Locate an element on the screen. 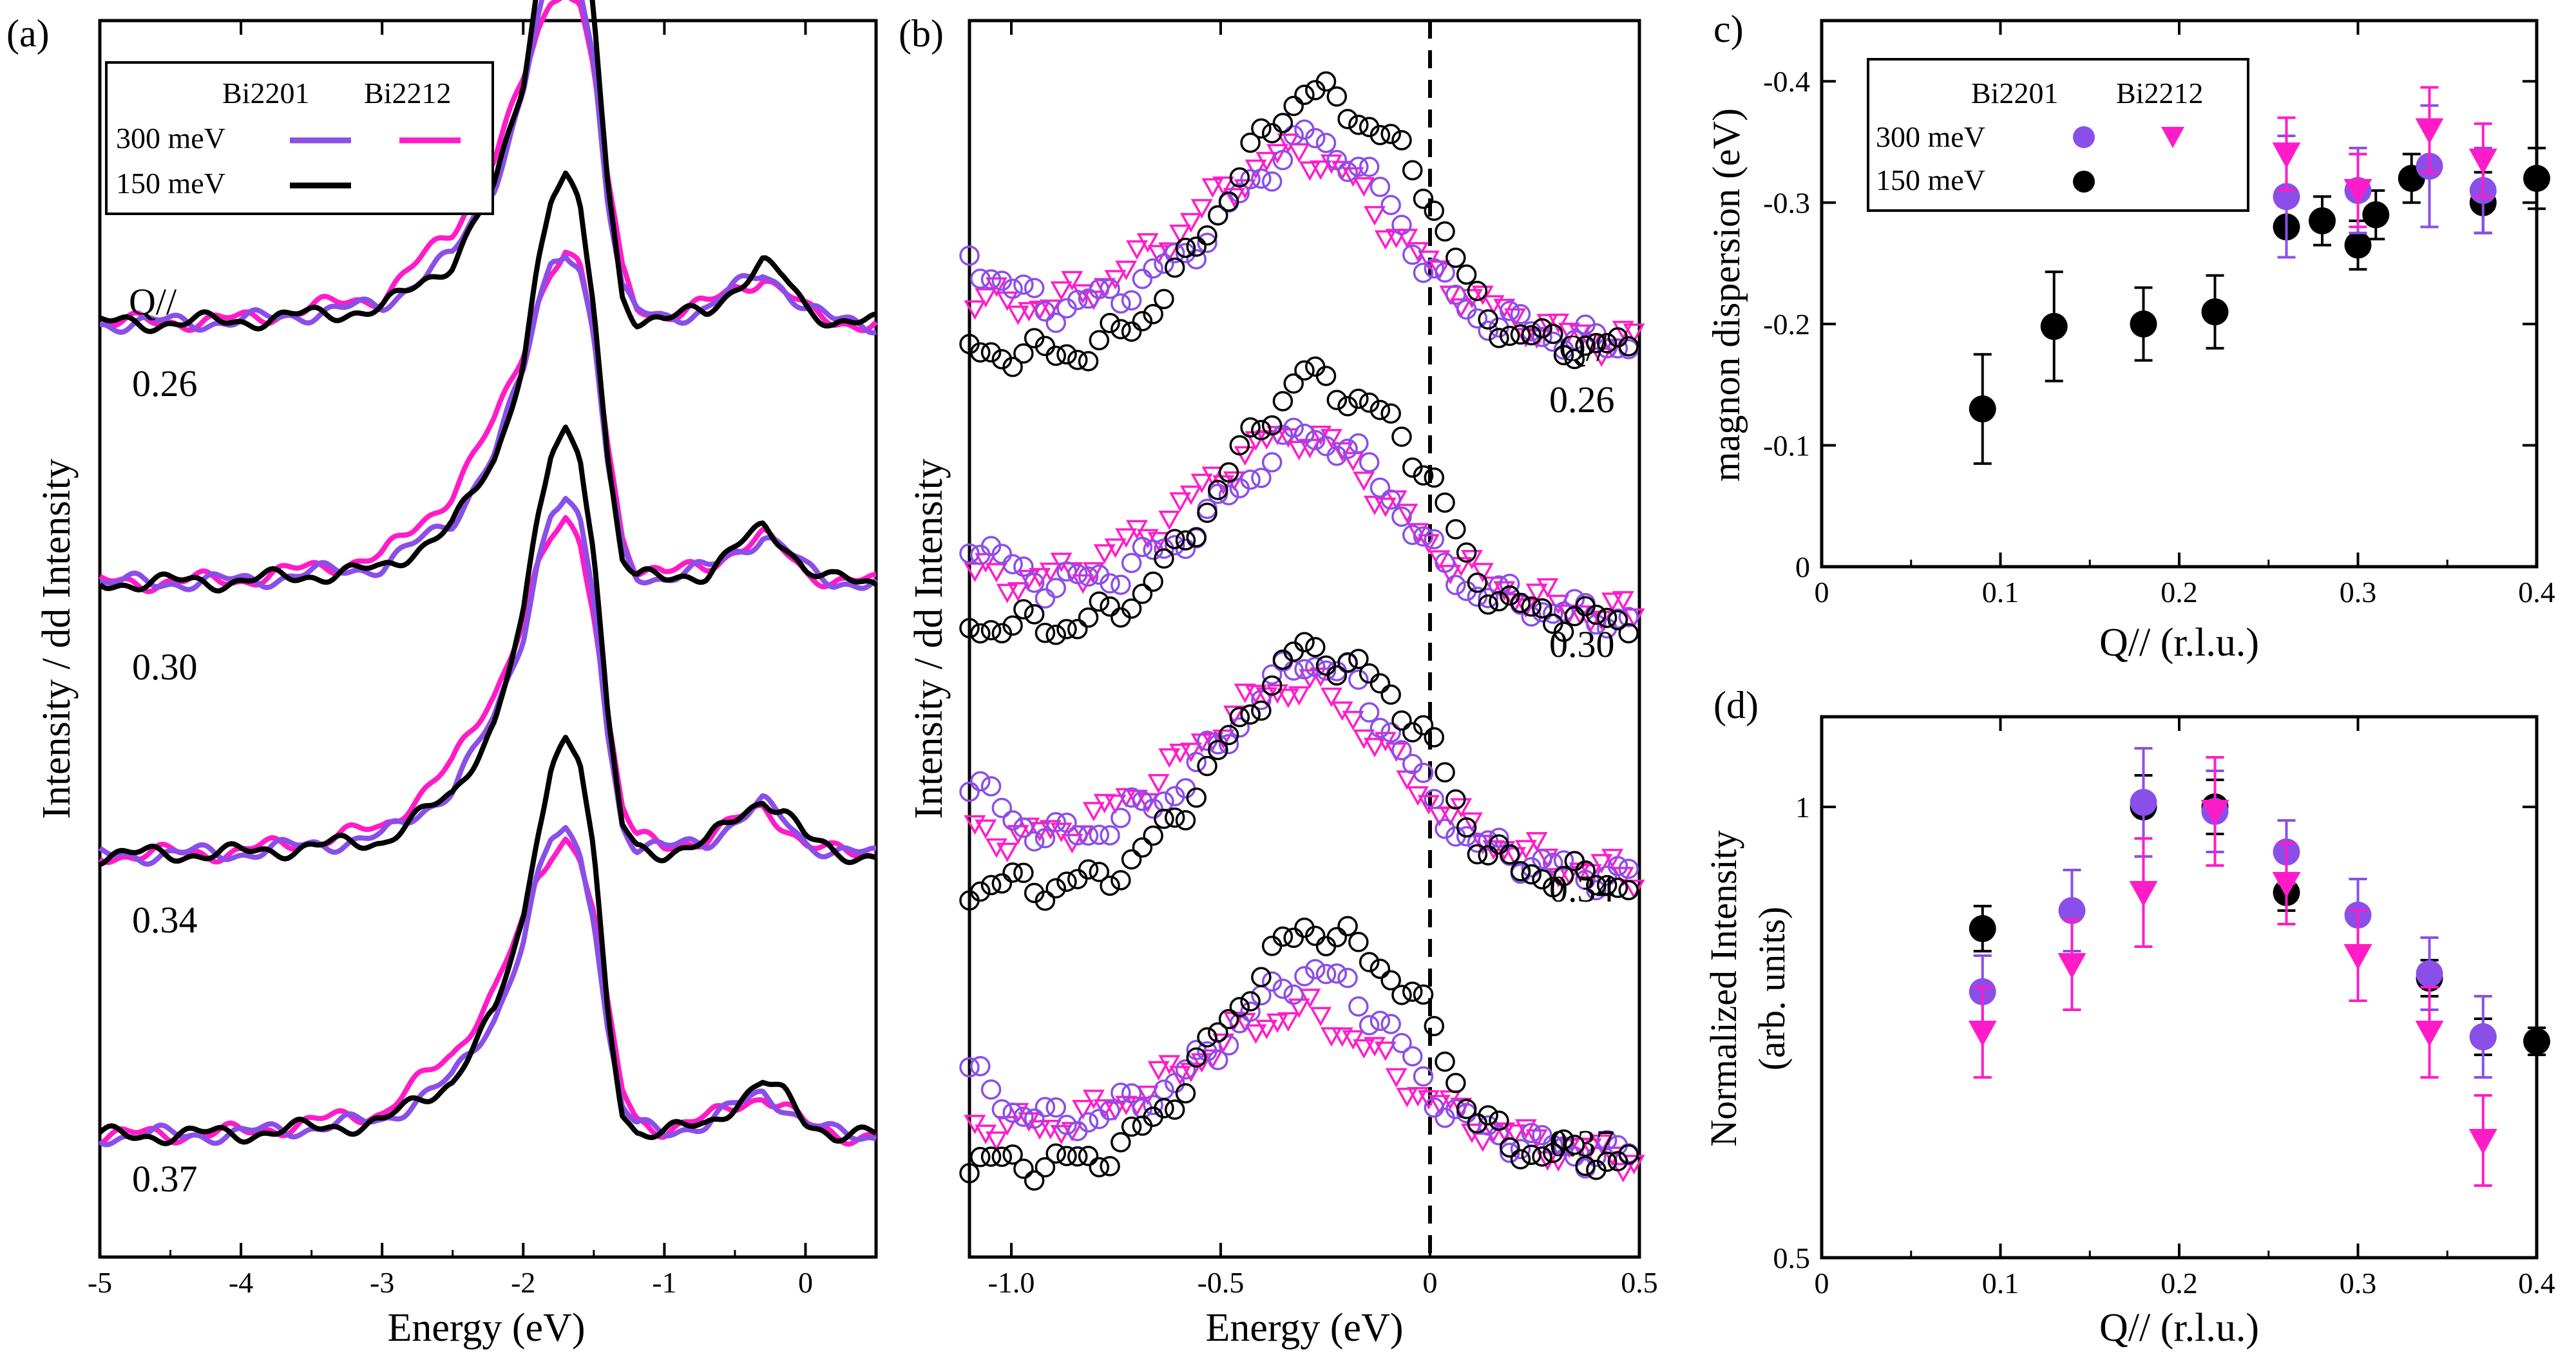 The width and height of the screenshot is (2576, 1353). panel-a-xlabel: Energy (eV) is located at coordinates (486, 1328).